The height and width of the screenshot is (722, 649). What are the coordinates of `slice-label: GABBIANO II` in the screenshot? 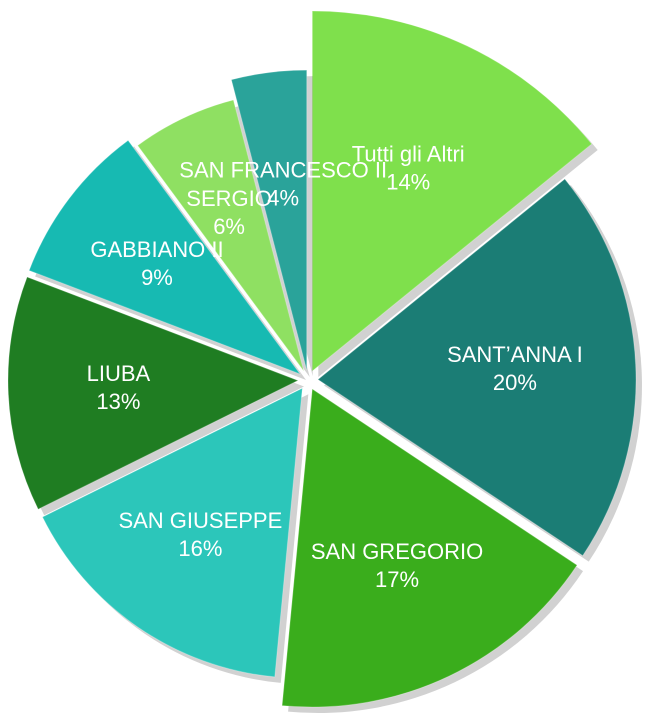 It's located at (156, 249).